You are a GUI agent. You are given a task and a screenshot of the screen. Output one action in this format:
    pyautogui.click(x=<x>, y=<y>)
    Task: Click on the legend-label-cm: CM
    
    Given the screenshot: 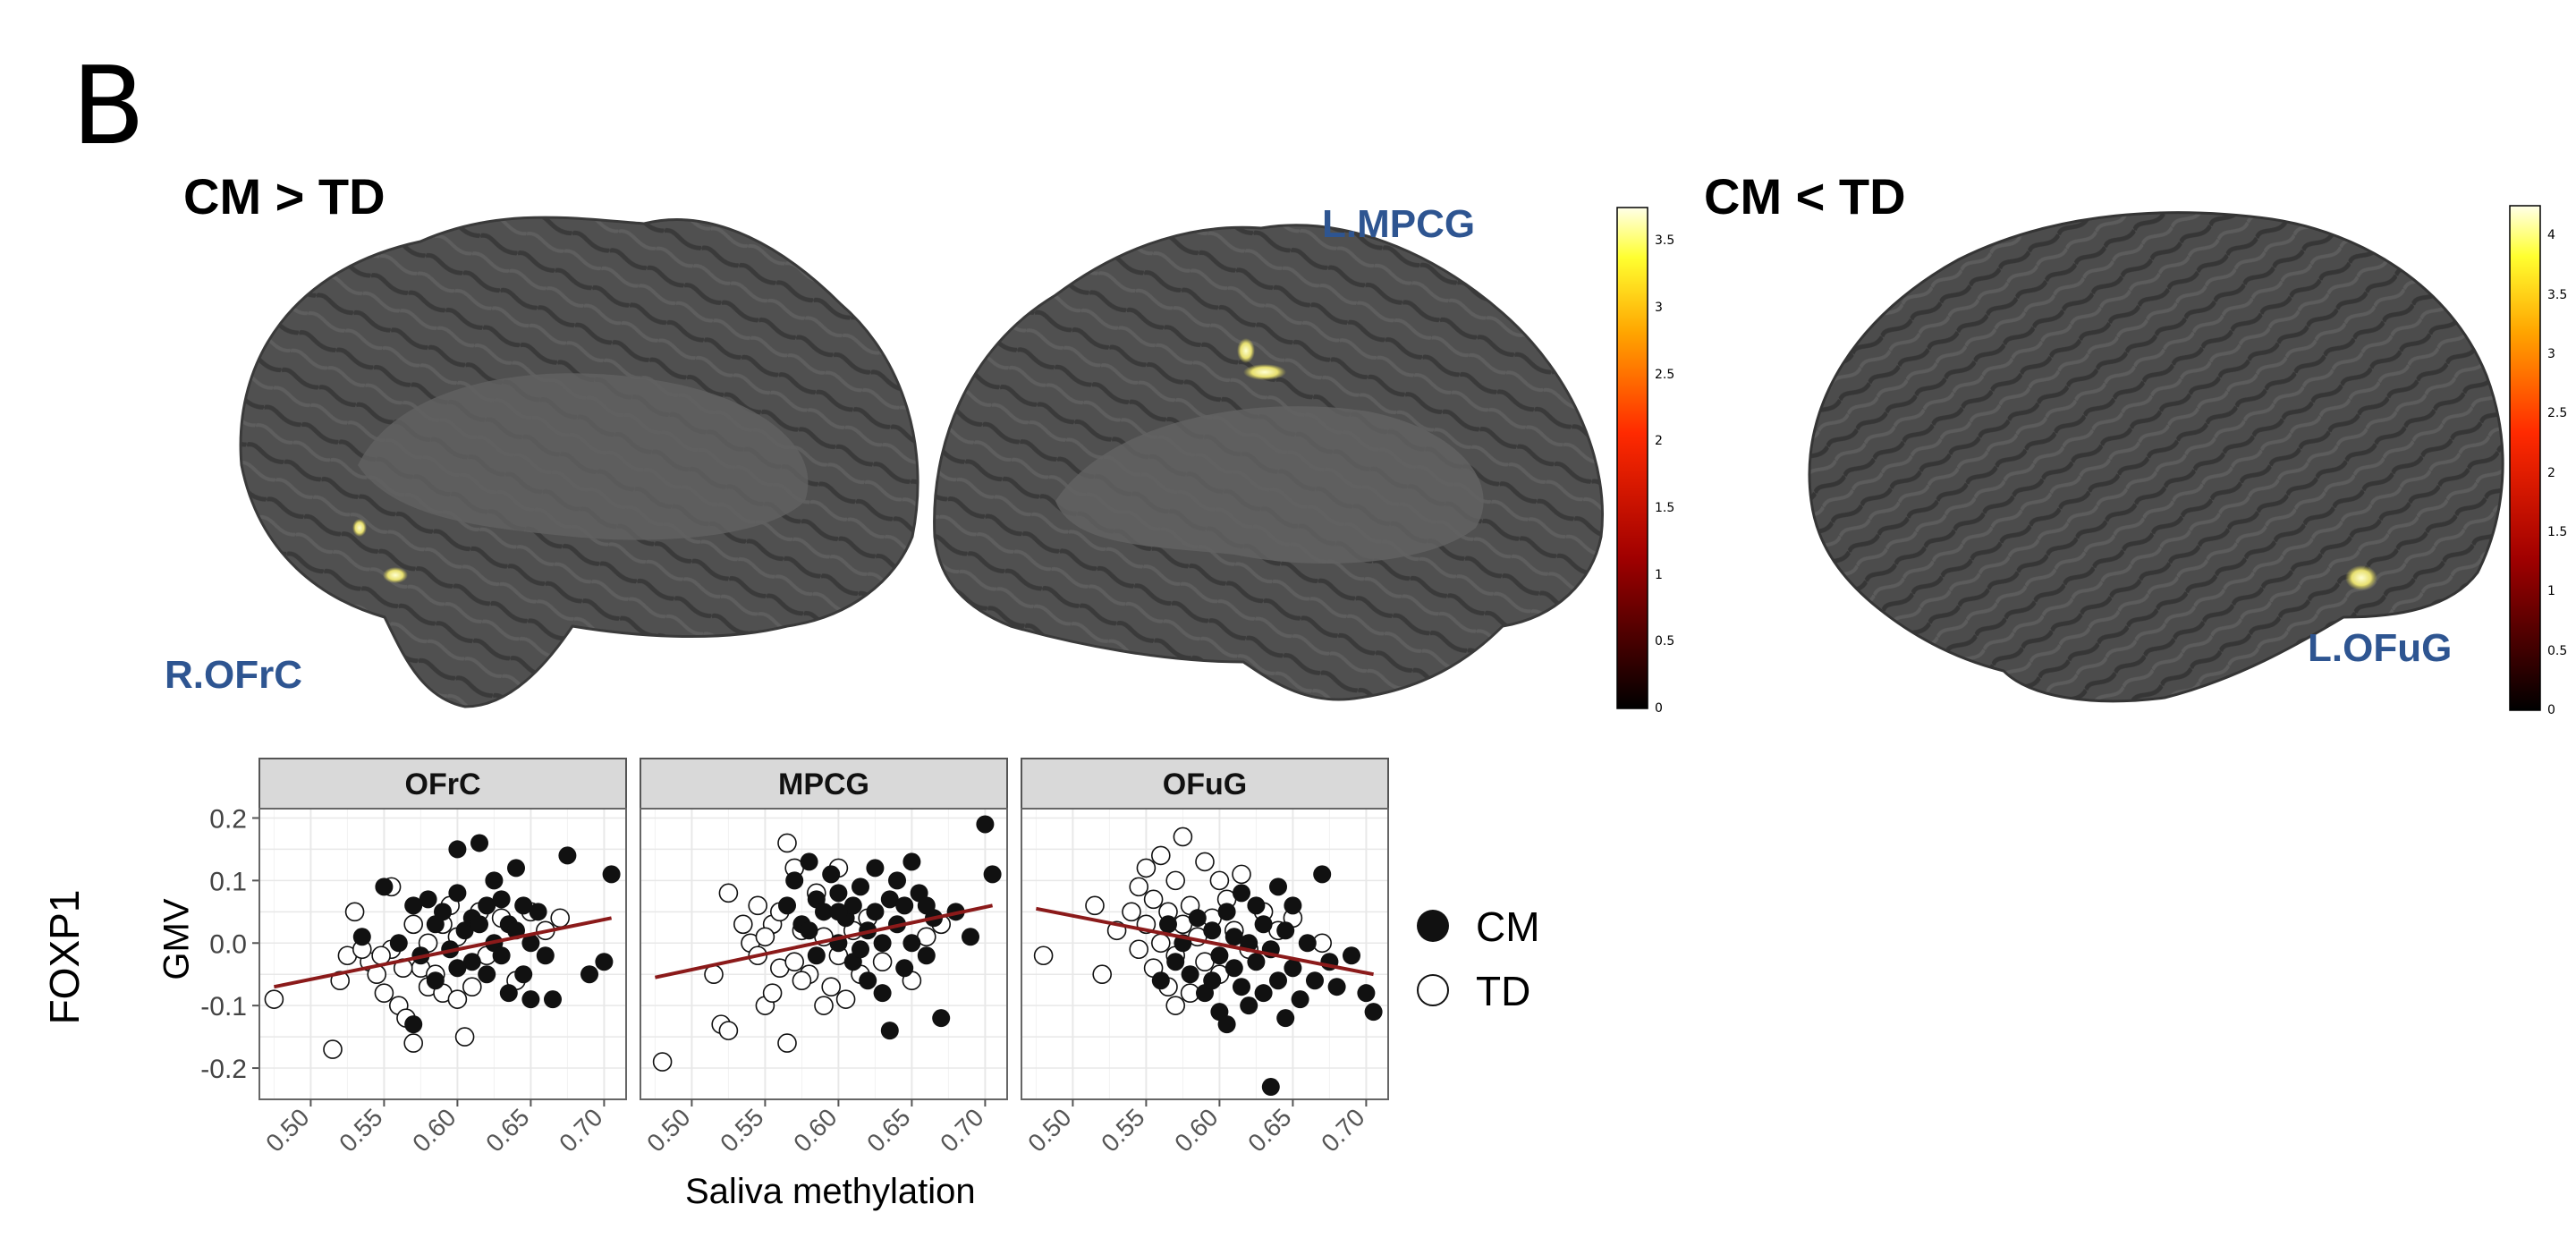 What is the action you would take?
    pyautogui.click(x=1508, y=926)
    